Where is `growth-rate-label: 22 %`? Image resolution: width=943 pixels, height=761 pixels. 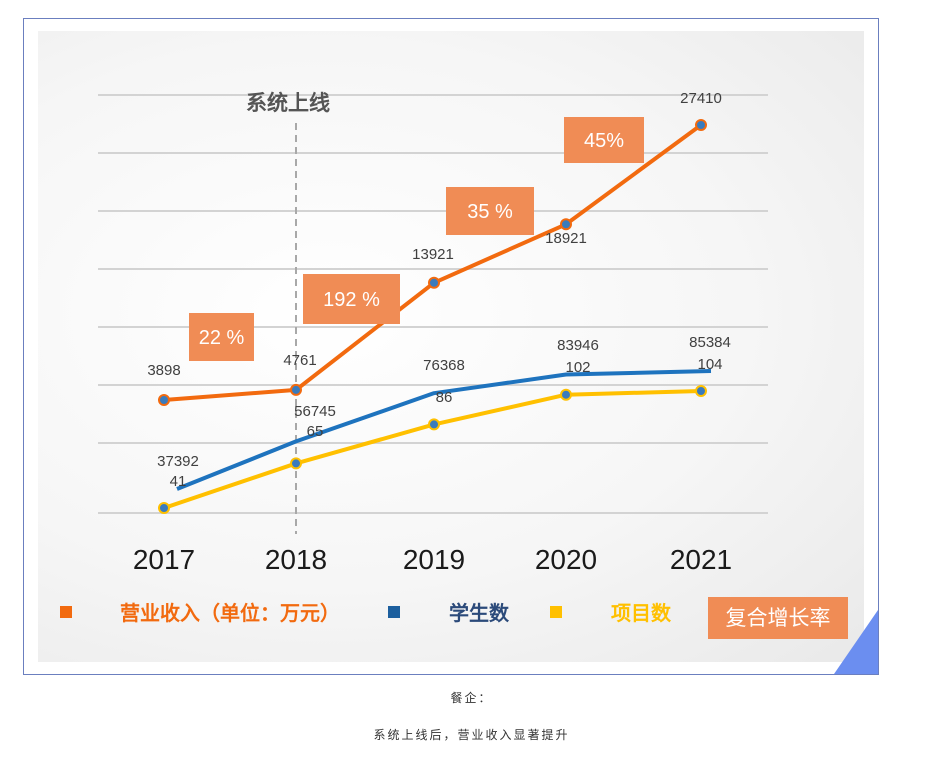
growth-rate-label: 22 % is located at coordinates (222, 338).